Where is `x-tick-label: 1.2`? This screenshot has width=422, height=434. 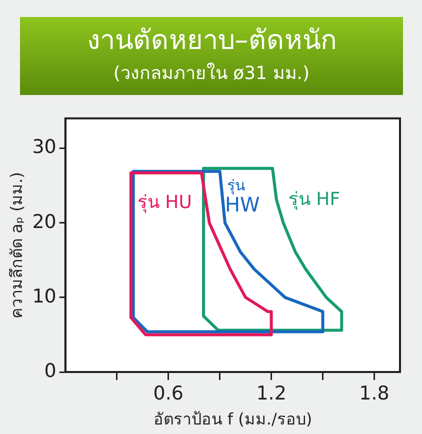 x-tick-label: 1.2 is located at coordinates (271, 393).